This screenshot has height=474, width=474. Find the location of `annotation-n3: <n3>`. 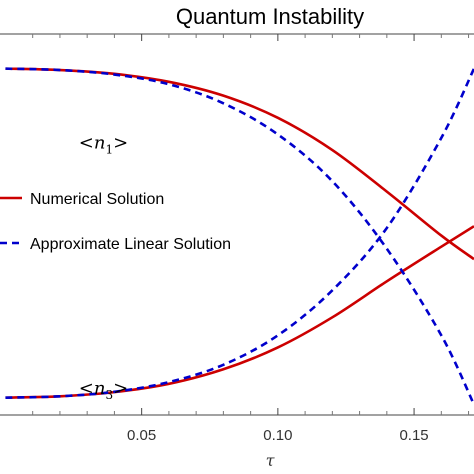

annotation-n3: <n3> is located at coordinates (103, 390).